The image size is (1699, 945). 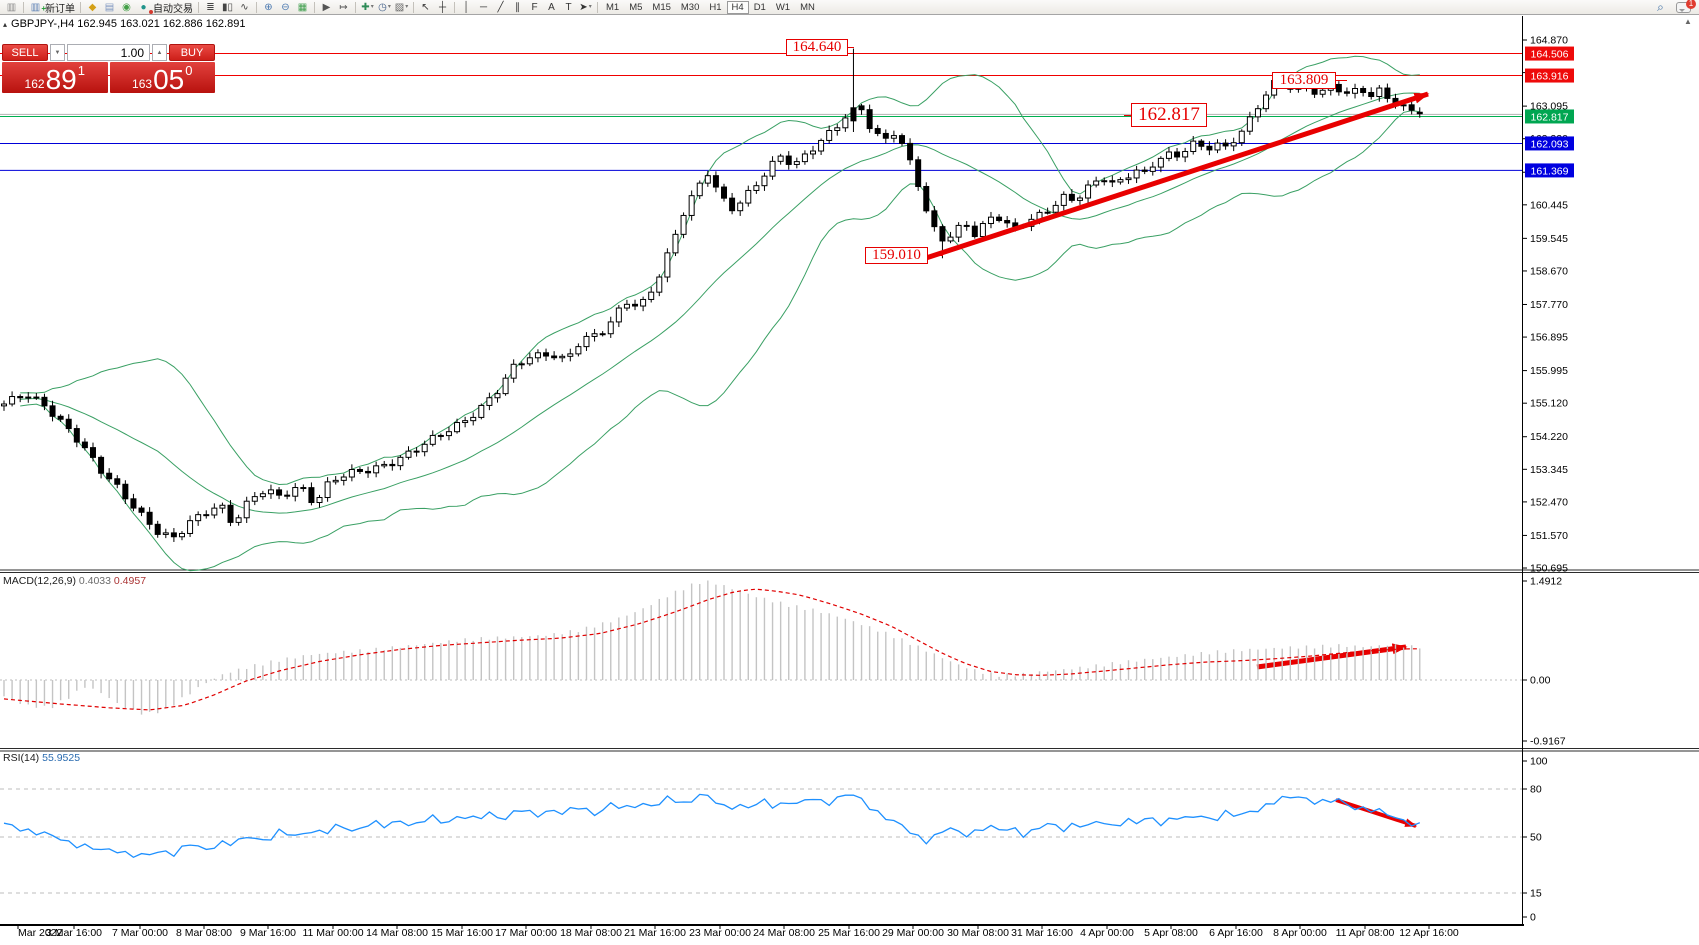 I want to click on new-order-icon-label: 新订单, so click(x=60, y=9).